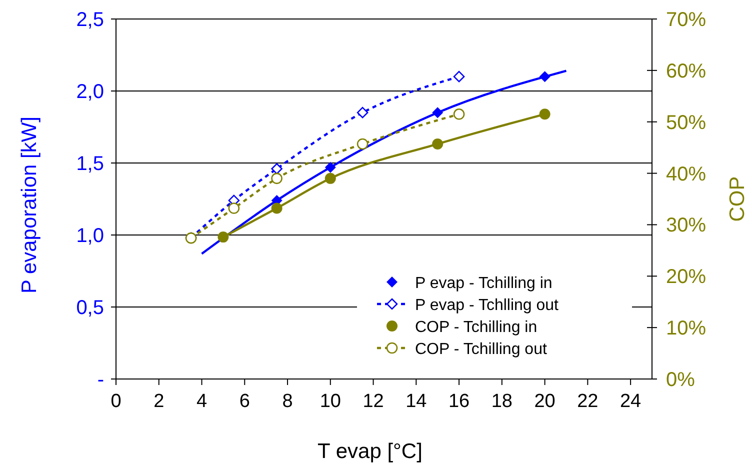  I want to click on x-tick-label: 12, so click(373, 401).